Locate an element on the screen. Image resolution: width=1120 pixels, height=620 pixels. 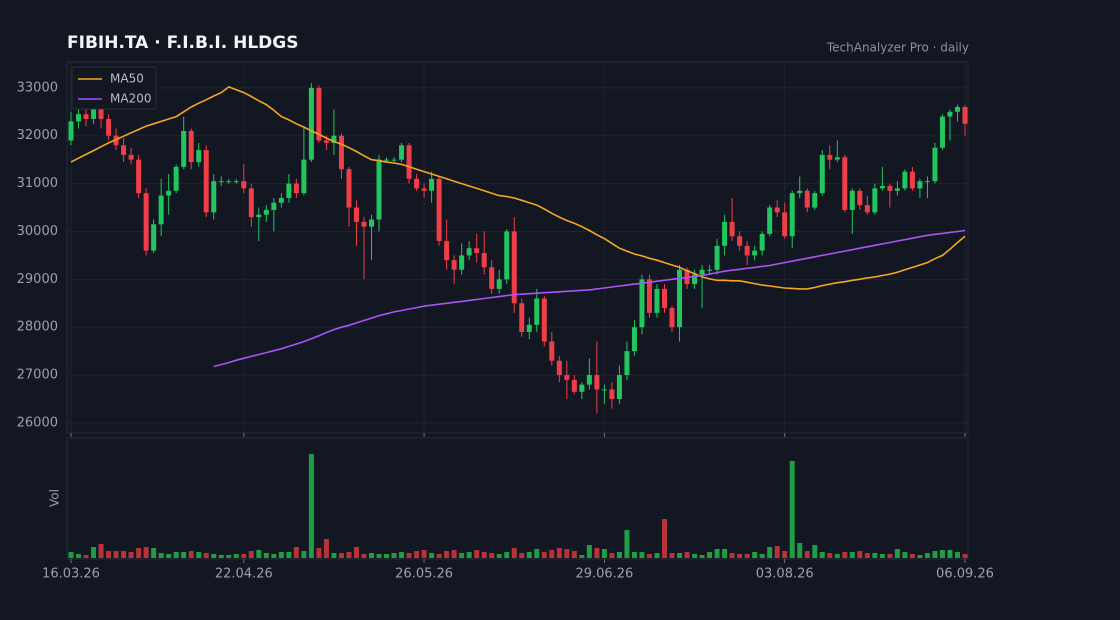
legend: MA50 MA200 is located at coordinates (114, 88).